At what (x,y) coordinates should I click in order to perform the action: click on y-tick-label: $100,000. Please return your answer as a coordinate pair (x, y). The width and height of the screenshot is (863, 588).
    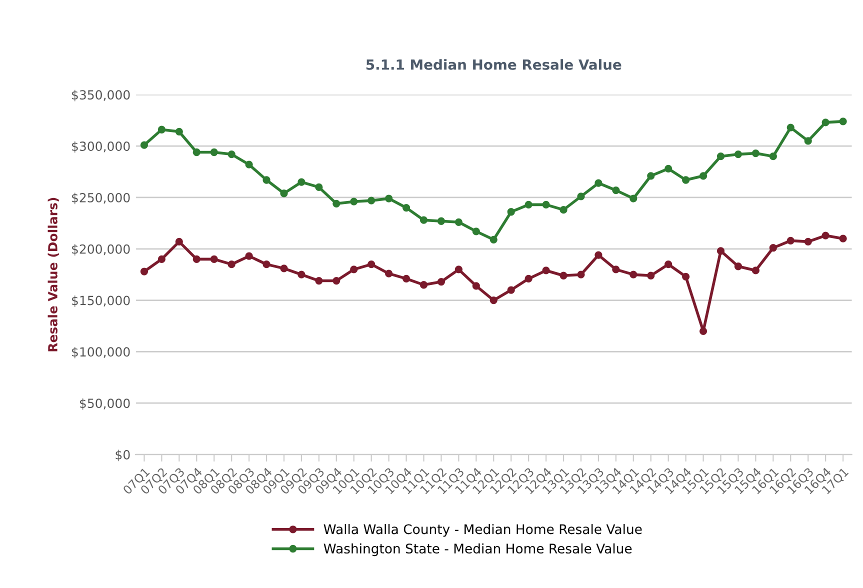
    Looking at the image, I should click on (101, 352).